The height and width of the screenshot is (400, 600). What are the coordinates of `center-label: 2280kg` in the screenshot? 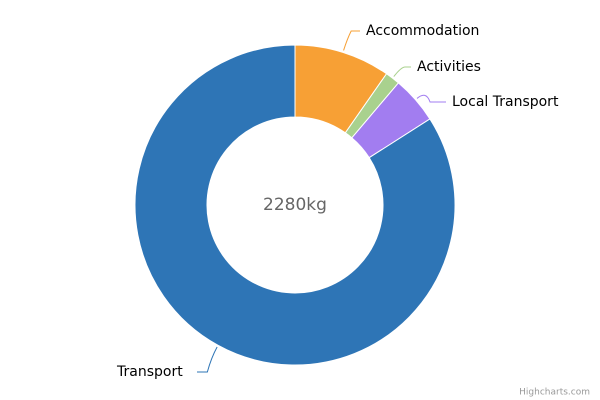 It's located at (295, 205).